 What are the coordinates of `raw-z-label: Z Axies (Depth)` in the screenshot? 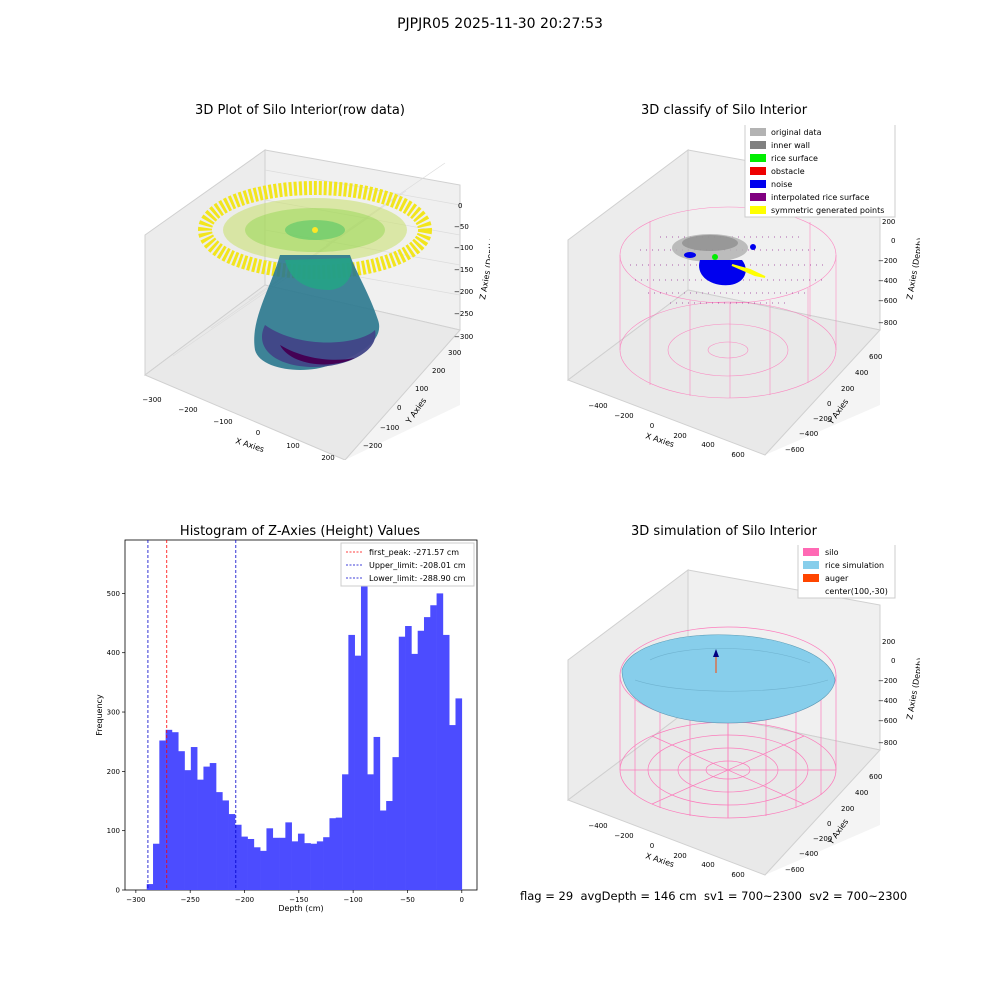 It's located at (484, 268).